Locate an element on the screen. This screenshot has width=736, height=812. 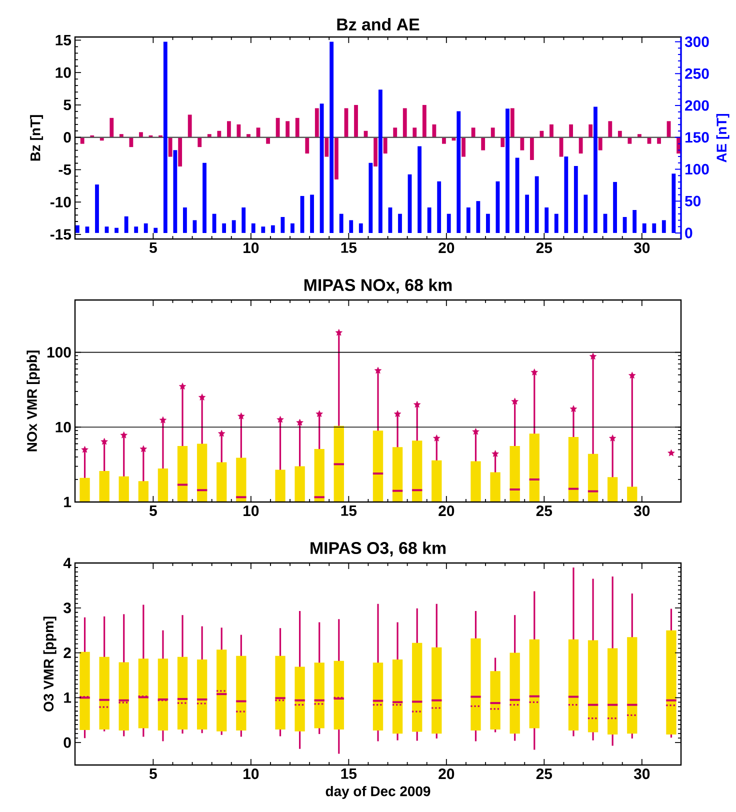
y2-tick-label: 0 is located at coordinates (688, 233).